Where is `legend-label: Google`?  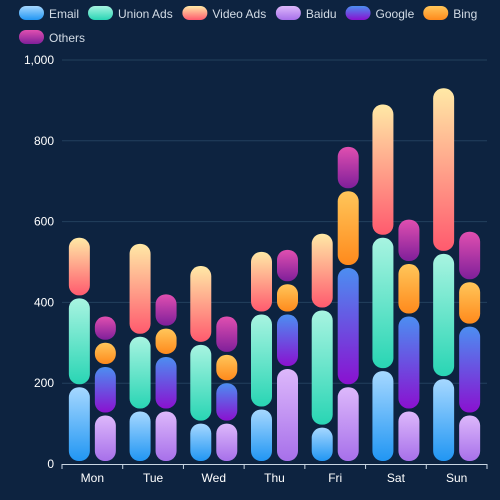
legend-label: Google is located at coordinates (395, 14).